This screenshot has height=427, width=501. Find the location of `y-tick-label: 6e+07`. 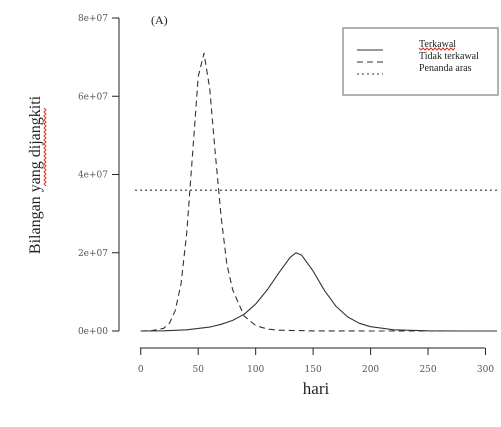

y-tick-label: 6e+07 is located at coordinates (93, 97).